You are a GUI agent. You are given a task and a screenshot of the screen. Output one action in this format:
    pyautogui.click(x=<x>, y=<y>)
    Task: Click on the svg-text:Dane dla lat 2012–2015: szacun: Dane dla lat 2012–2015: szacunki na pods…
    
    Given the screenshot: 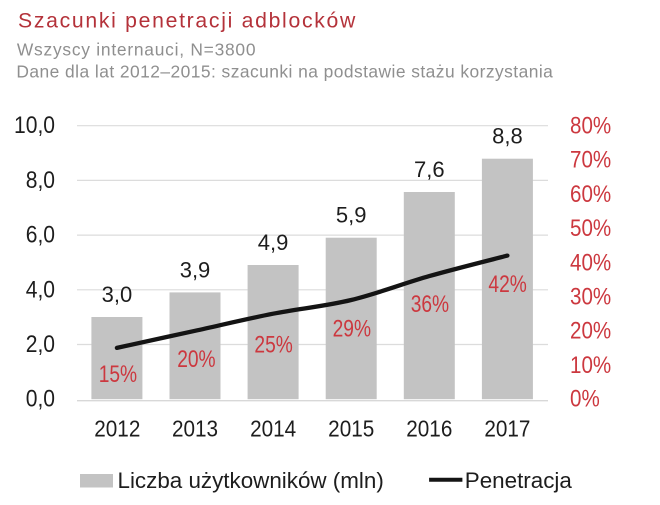 What is the action you would take?
    pyautogui.click(x=284, y=71)
    